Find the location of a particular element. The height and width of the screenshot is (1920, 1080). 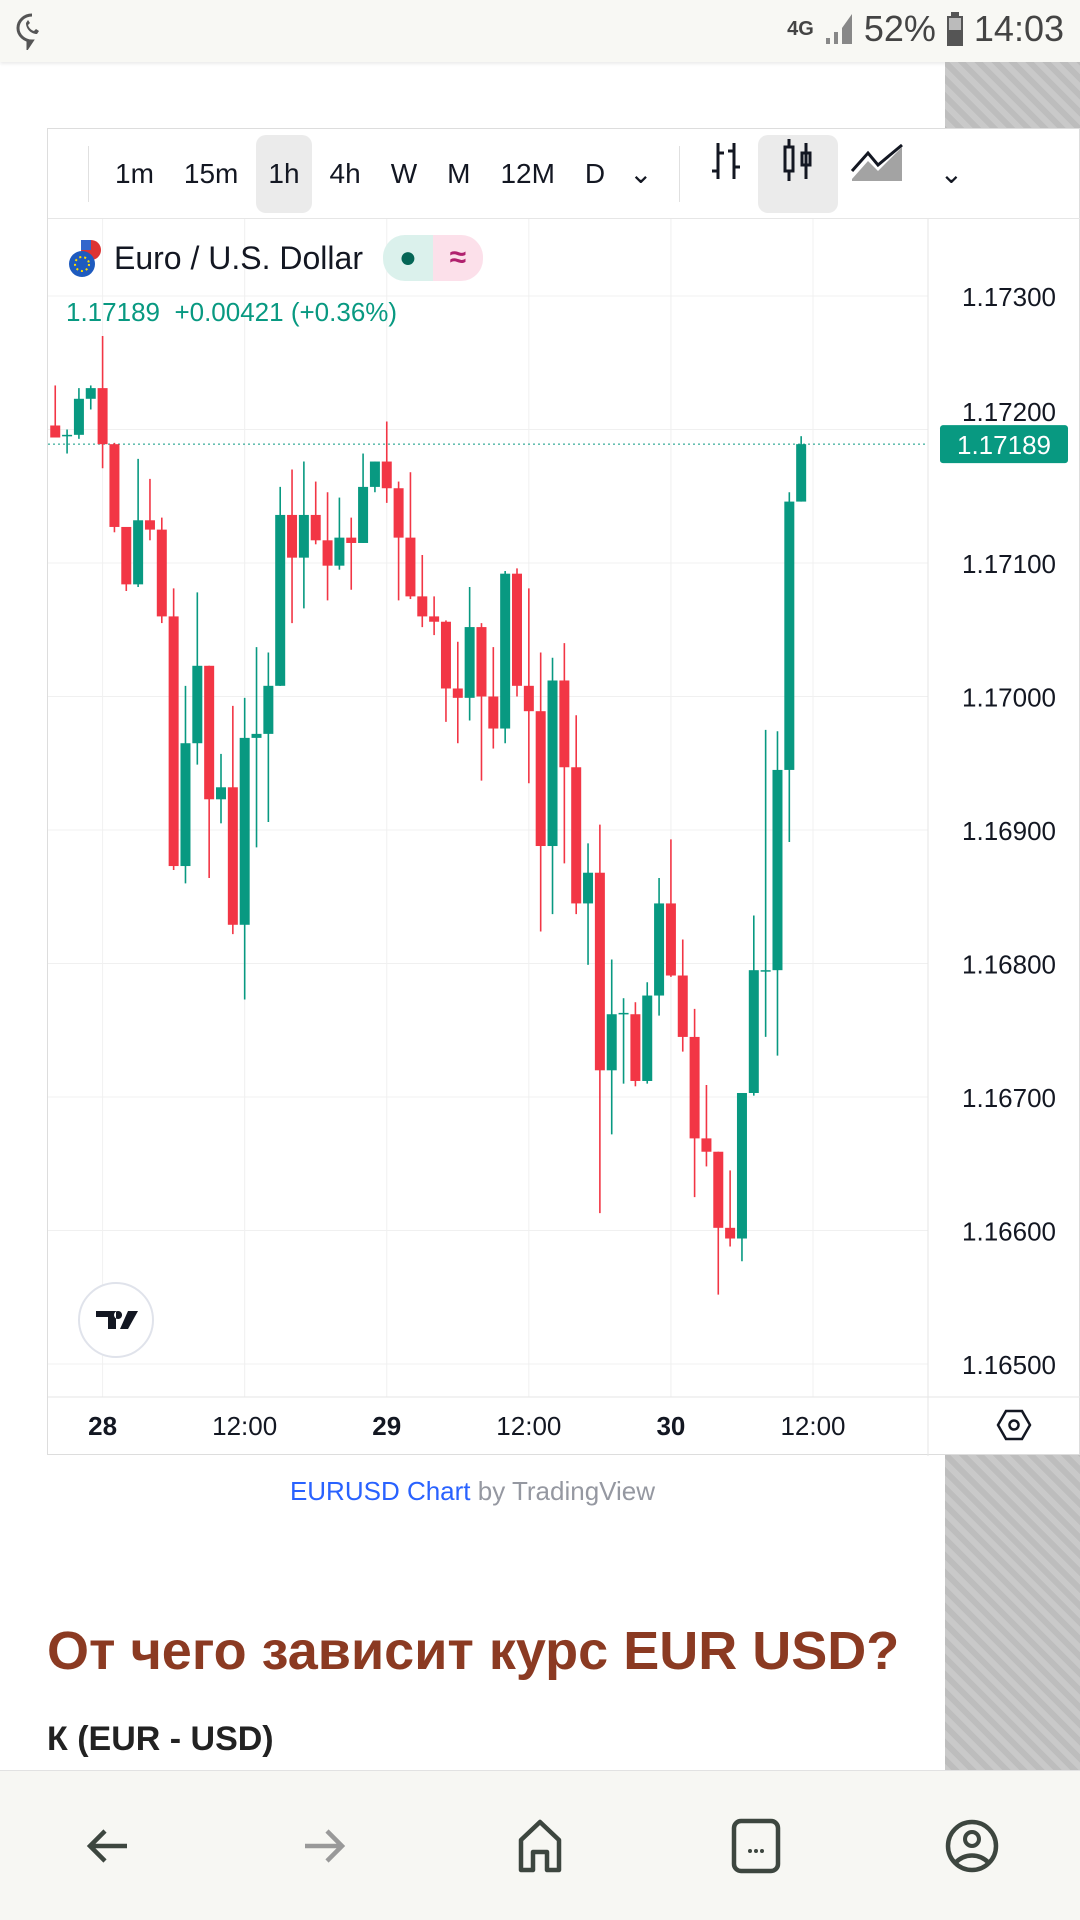

chart-type-dropdown: ⌄ is located at coordinates (951, 173).